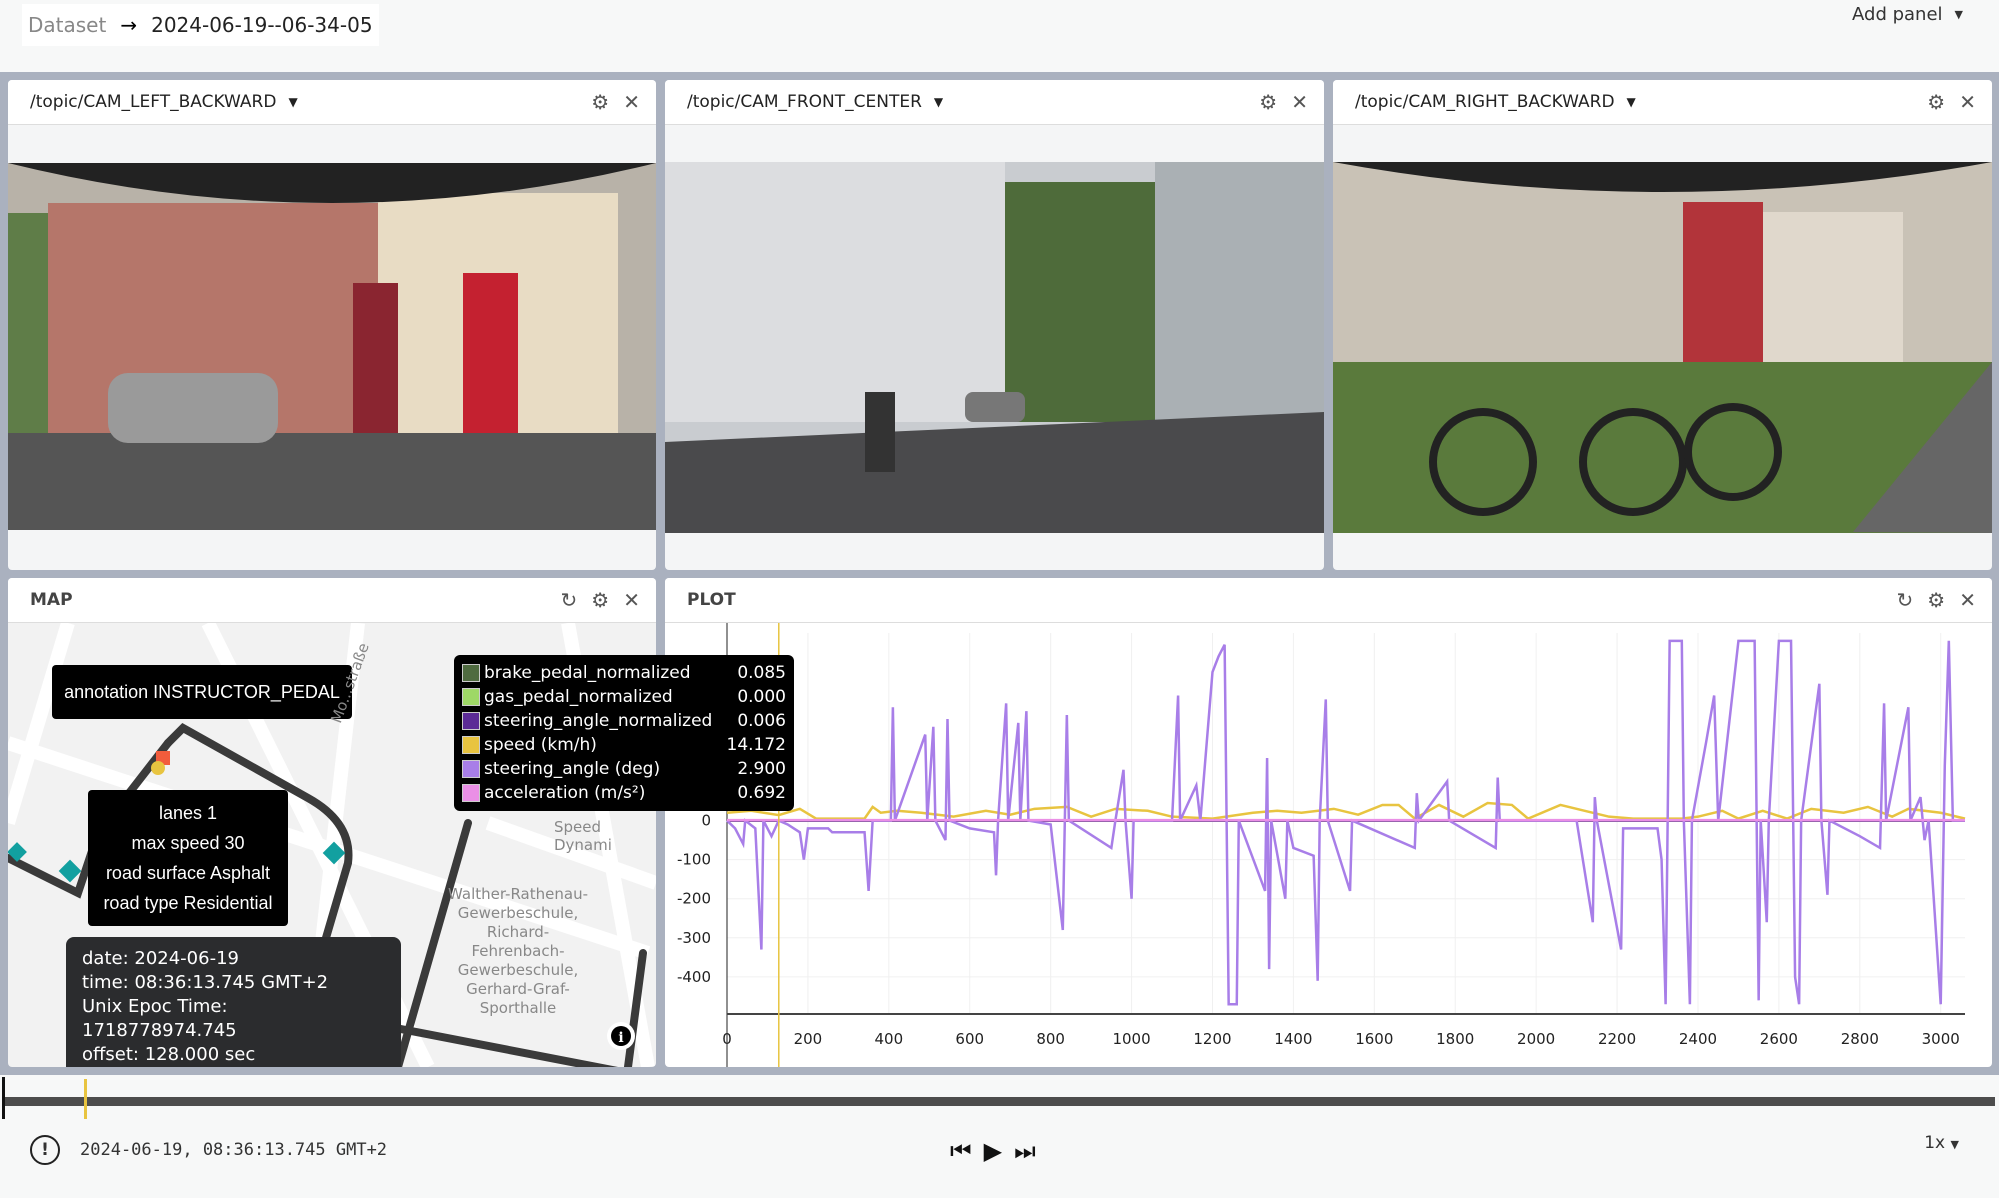 The image size is (1999, 1198). I want to click on camera-panel-right: /topic/CAM_RIGHT_BACKWARD ▼ ⚙ ✕, so click(1662, 325).